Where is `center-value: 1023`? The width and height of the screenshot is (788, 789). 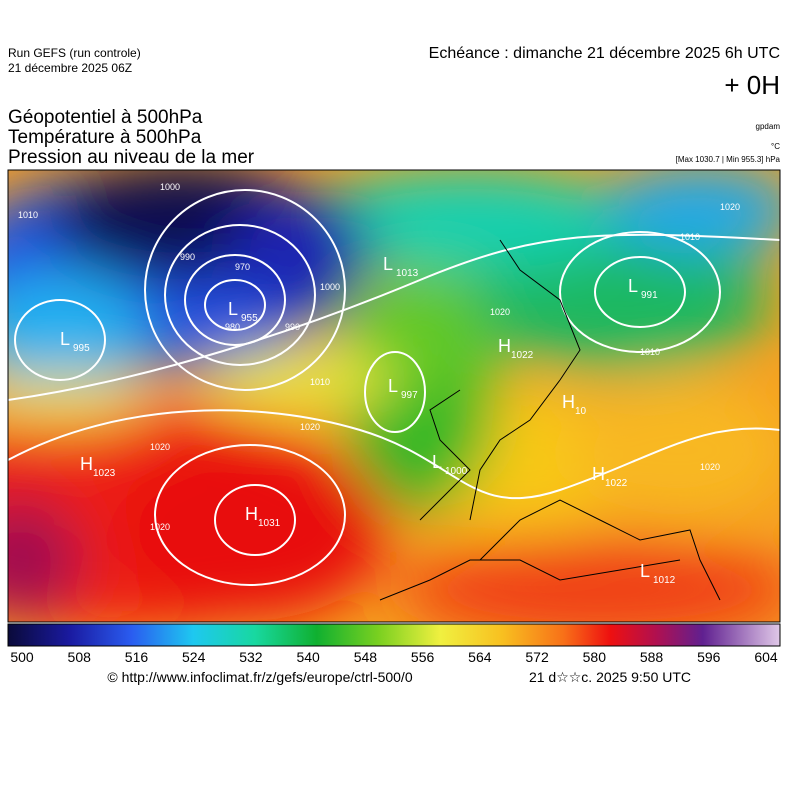 center-value: 1023 is located at coordinates (104, 473).